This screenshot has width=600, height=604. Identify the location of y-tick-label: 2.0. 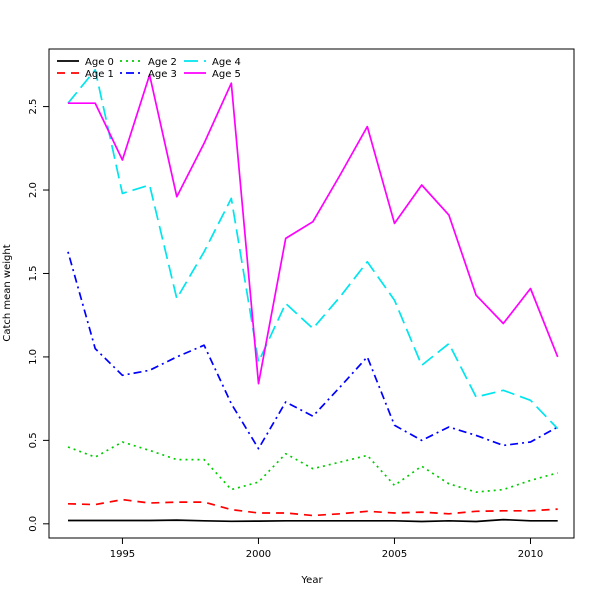
(33, 190).